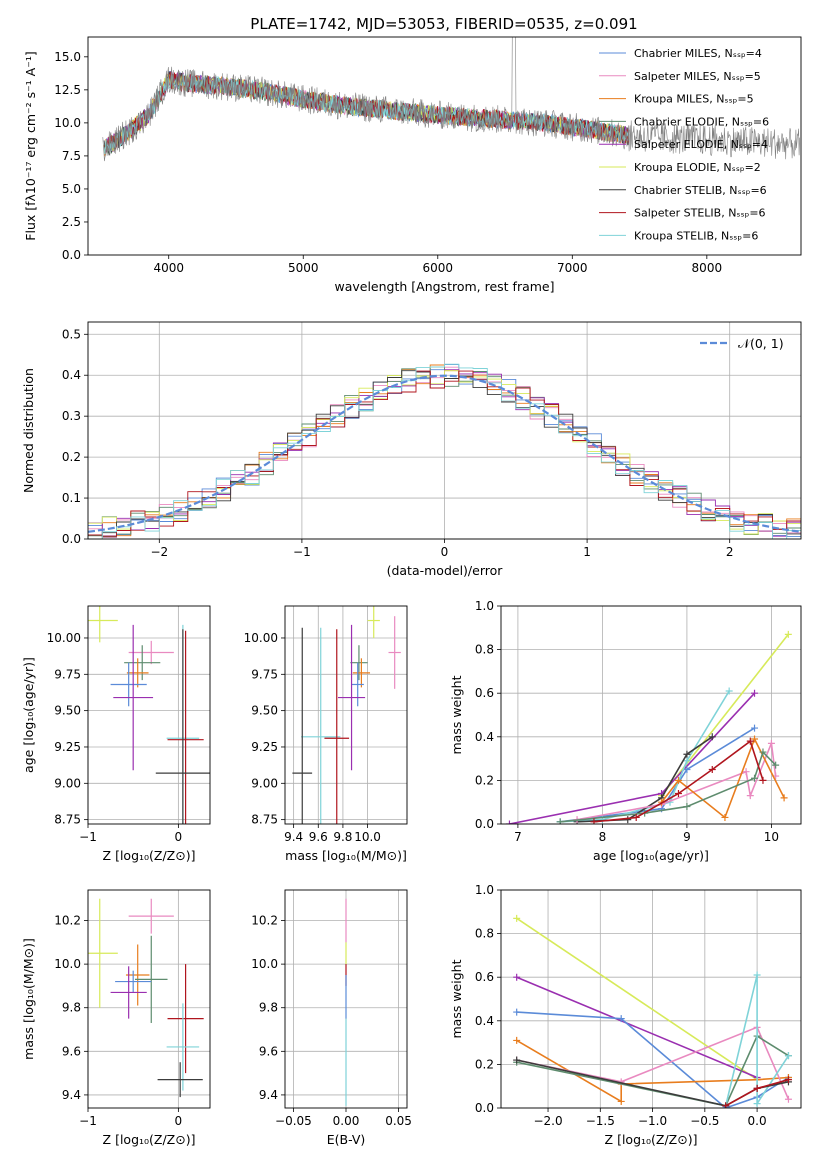 The image size is (819, 1174). Describe the element at coordinates (603, 837) in the screenshot. I see `x-tick-label: 8` at that location.